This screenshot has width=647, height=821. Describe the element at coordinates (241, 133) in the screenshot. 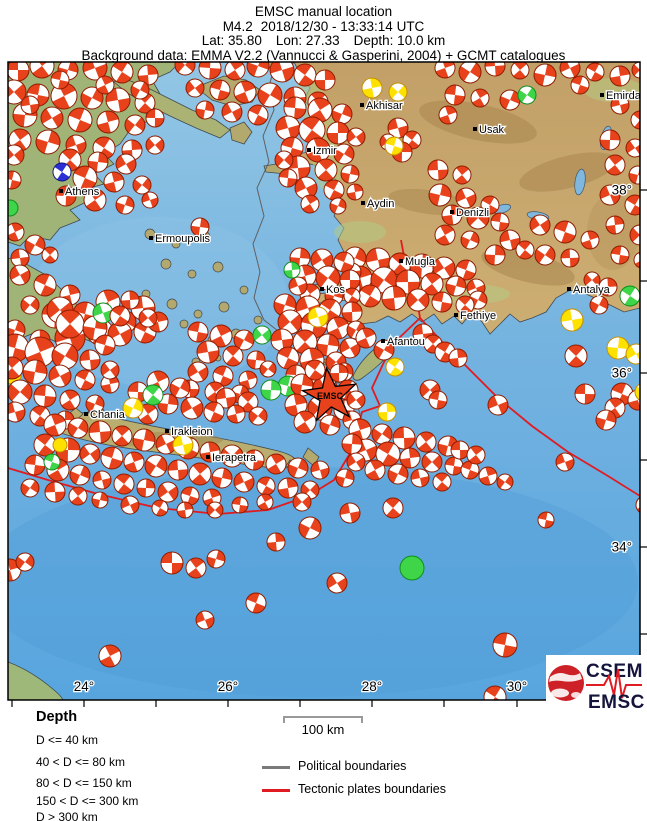

I see `island-chios` at that location.